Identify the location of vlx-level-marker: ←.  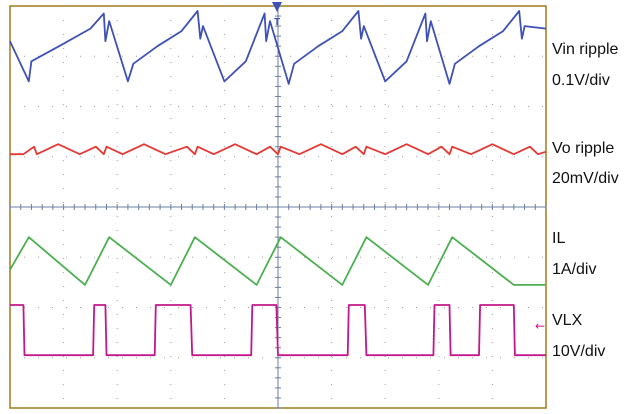
(540, 326).